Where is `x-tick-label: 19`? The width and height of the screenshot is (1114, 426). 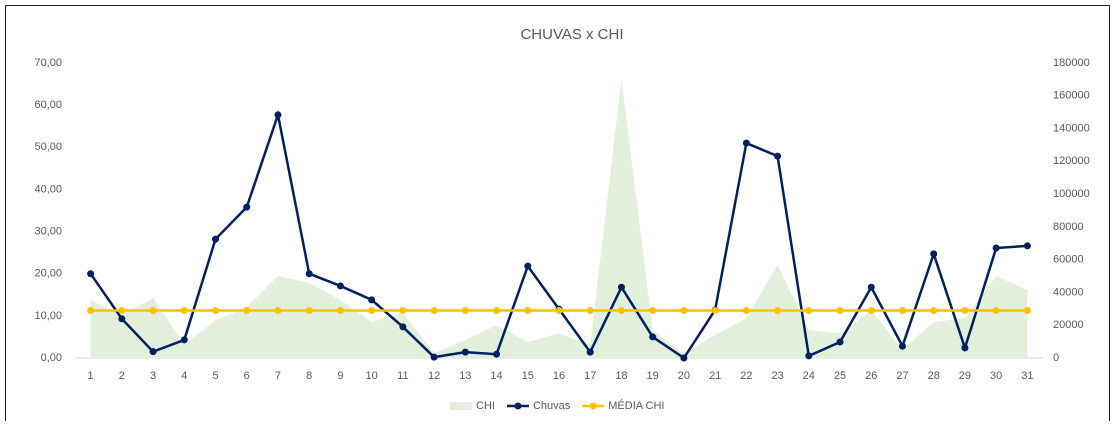 x-tick-label: 19 is located at coordinates (653, 376).